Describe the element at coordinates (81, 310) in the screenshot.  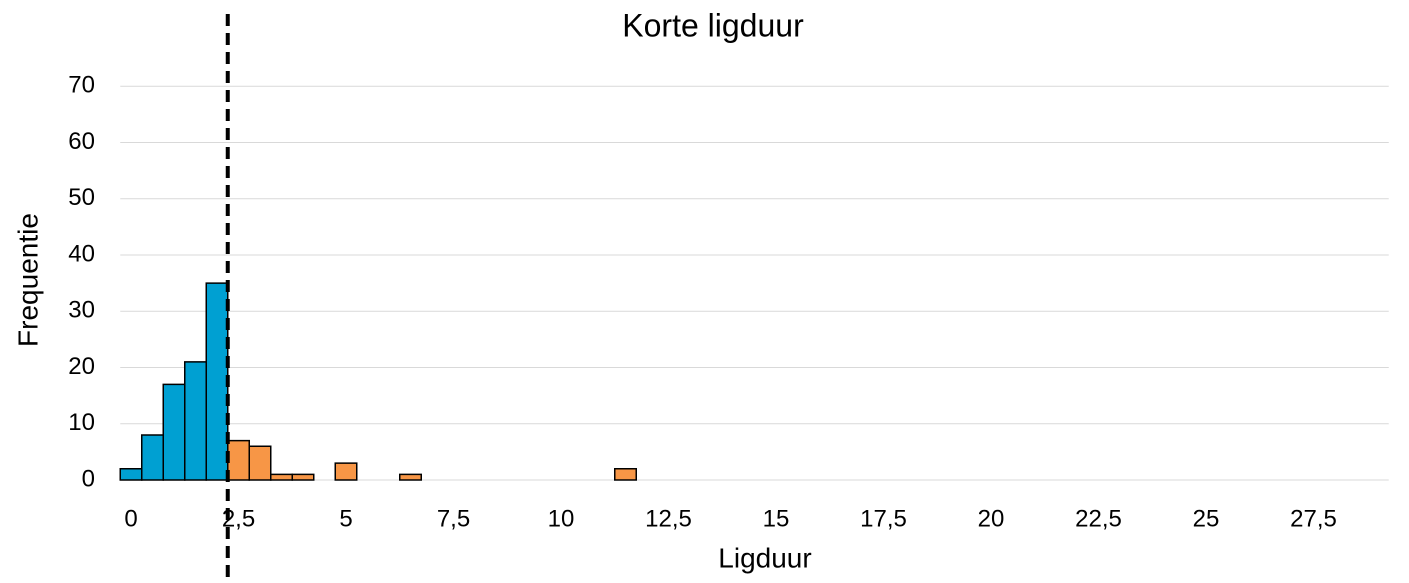
I see `y-tick-label: 30` at that location.